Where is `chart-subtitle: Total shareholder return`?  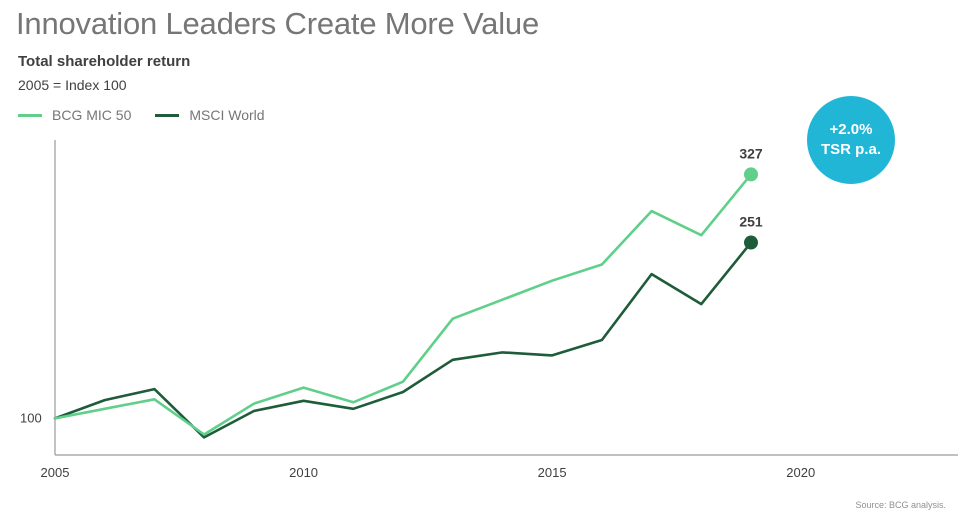
chart-subtitle: Total shareholder return is located at coordinates (104, 61).